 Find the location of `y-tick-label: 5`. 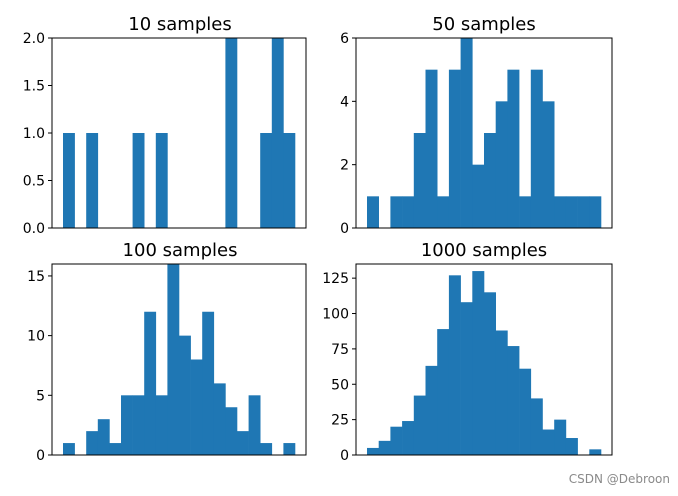

y-tick-label: 5 is located at coordinates (40, 396).